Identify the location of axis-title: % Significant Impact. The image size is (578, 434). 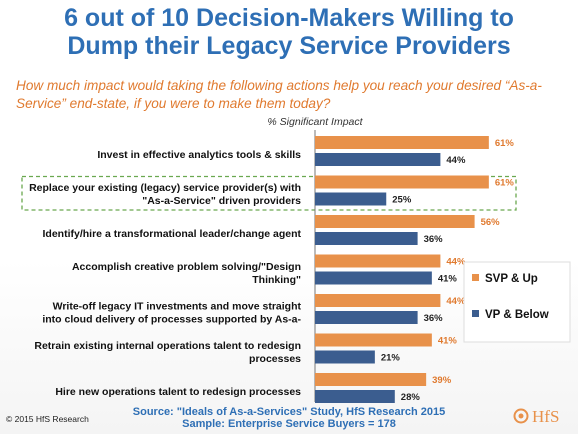
(315, 122).